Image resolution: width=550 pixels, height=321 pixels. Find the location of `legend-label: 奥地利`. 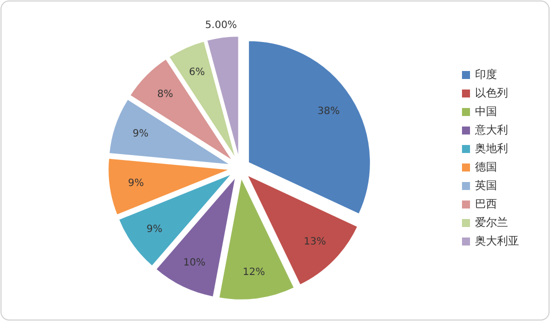

legend-label: 奥地利 is located at coordinates (491, 149).